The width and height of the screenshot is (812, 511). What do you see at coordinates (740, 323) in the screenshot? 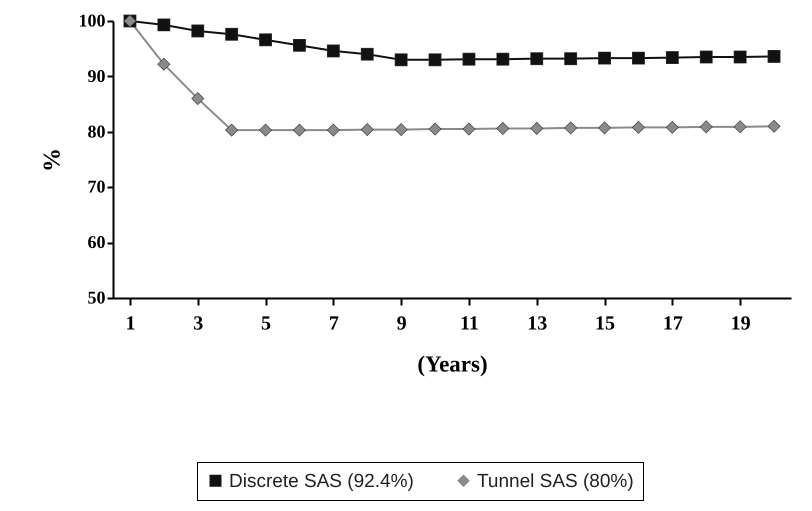
I see `x-tick-label: 19` at bounding box center [740, 323].